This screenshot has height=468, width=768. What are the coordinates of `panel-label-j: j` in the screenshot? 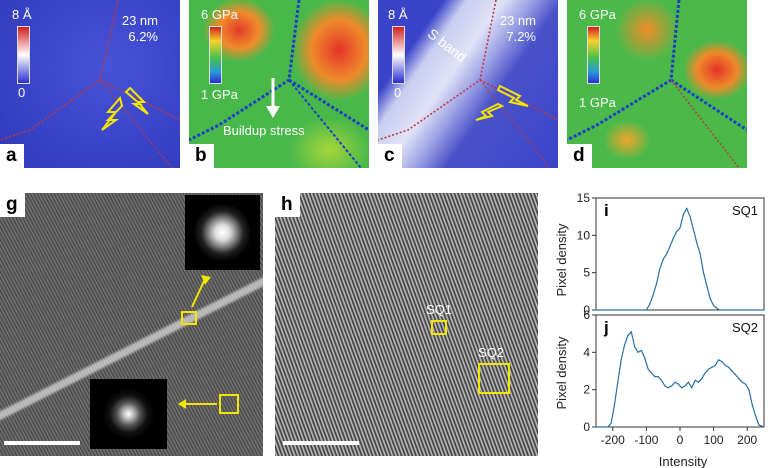 It's located at (606, 327).